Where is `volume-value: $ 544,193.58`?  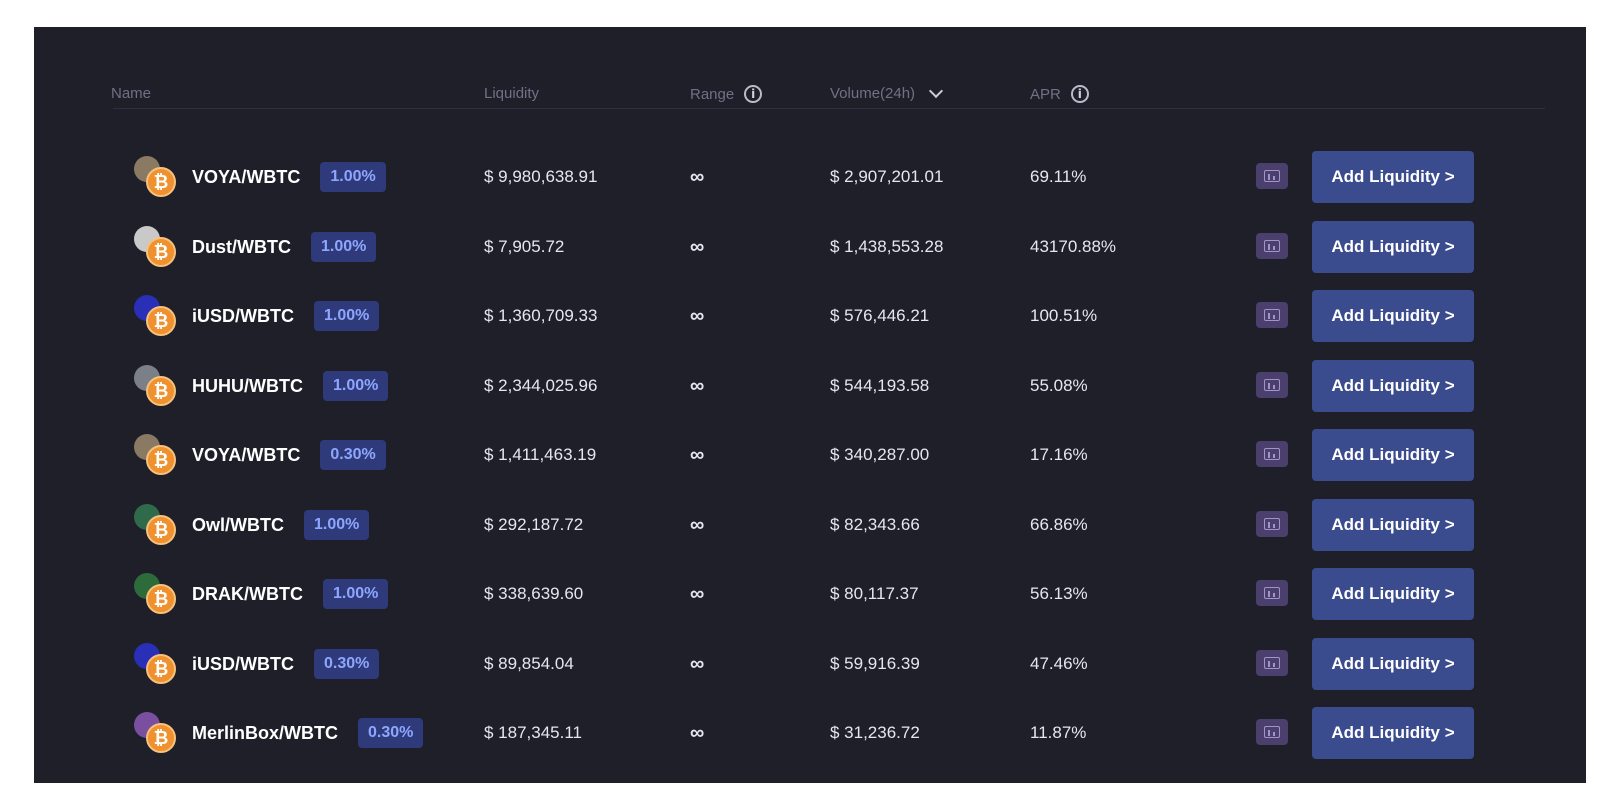 volume-value: $ 544,193.58 is located at coordinates (880, 385).